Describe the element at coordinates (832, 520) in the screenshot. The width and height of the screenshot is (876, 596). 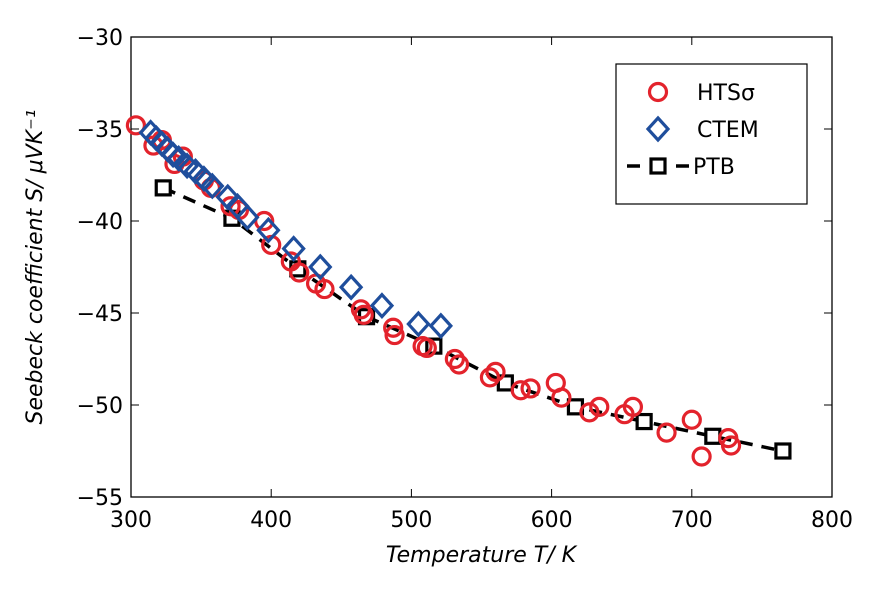
I see `x-tick-label: 800` at that location.